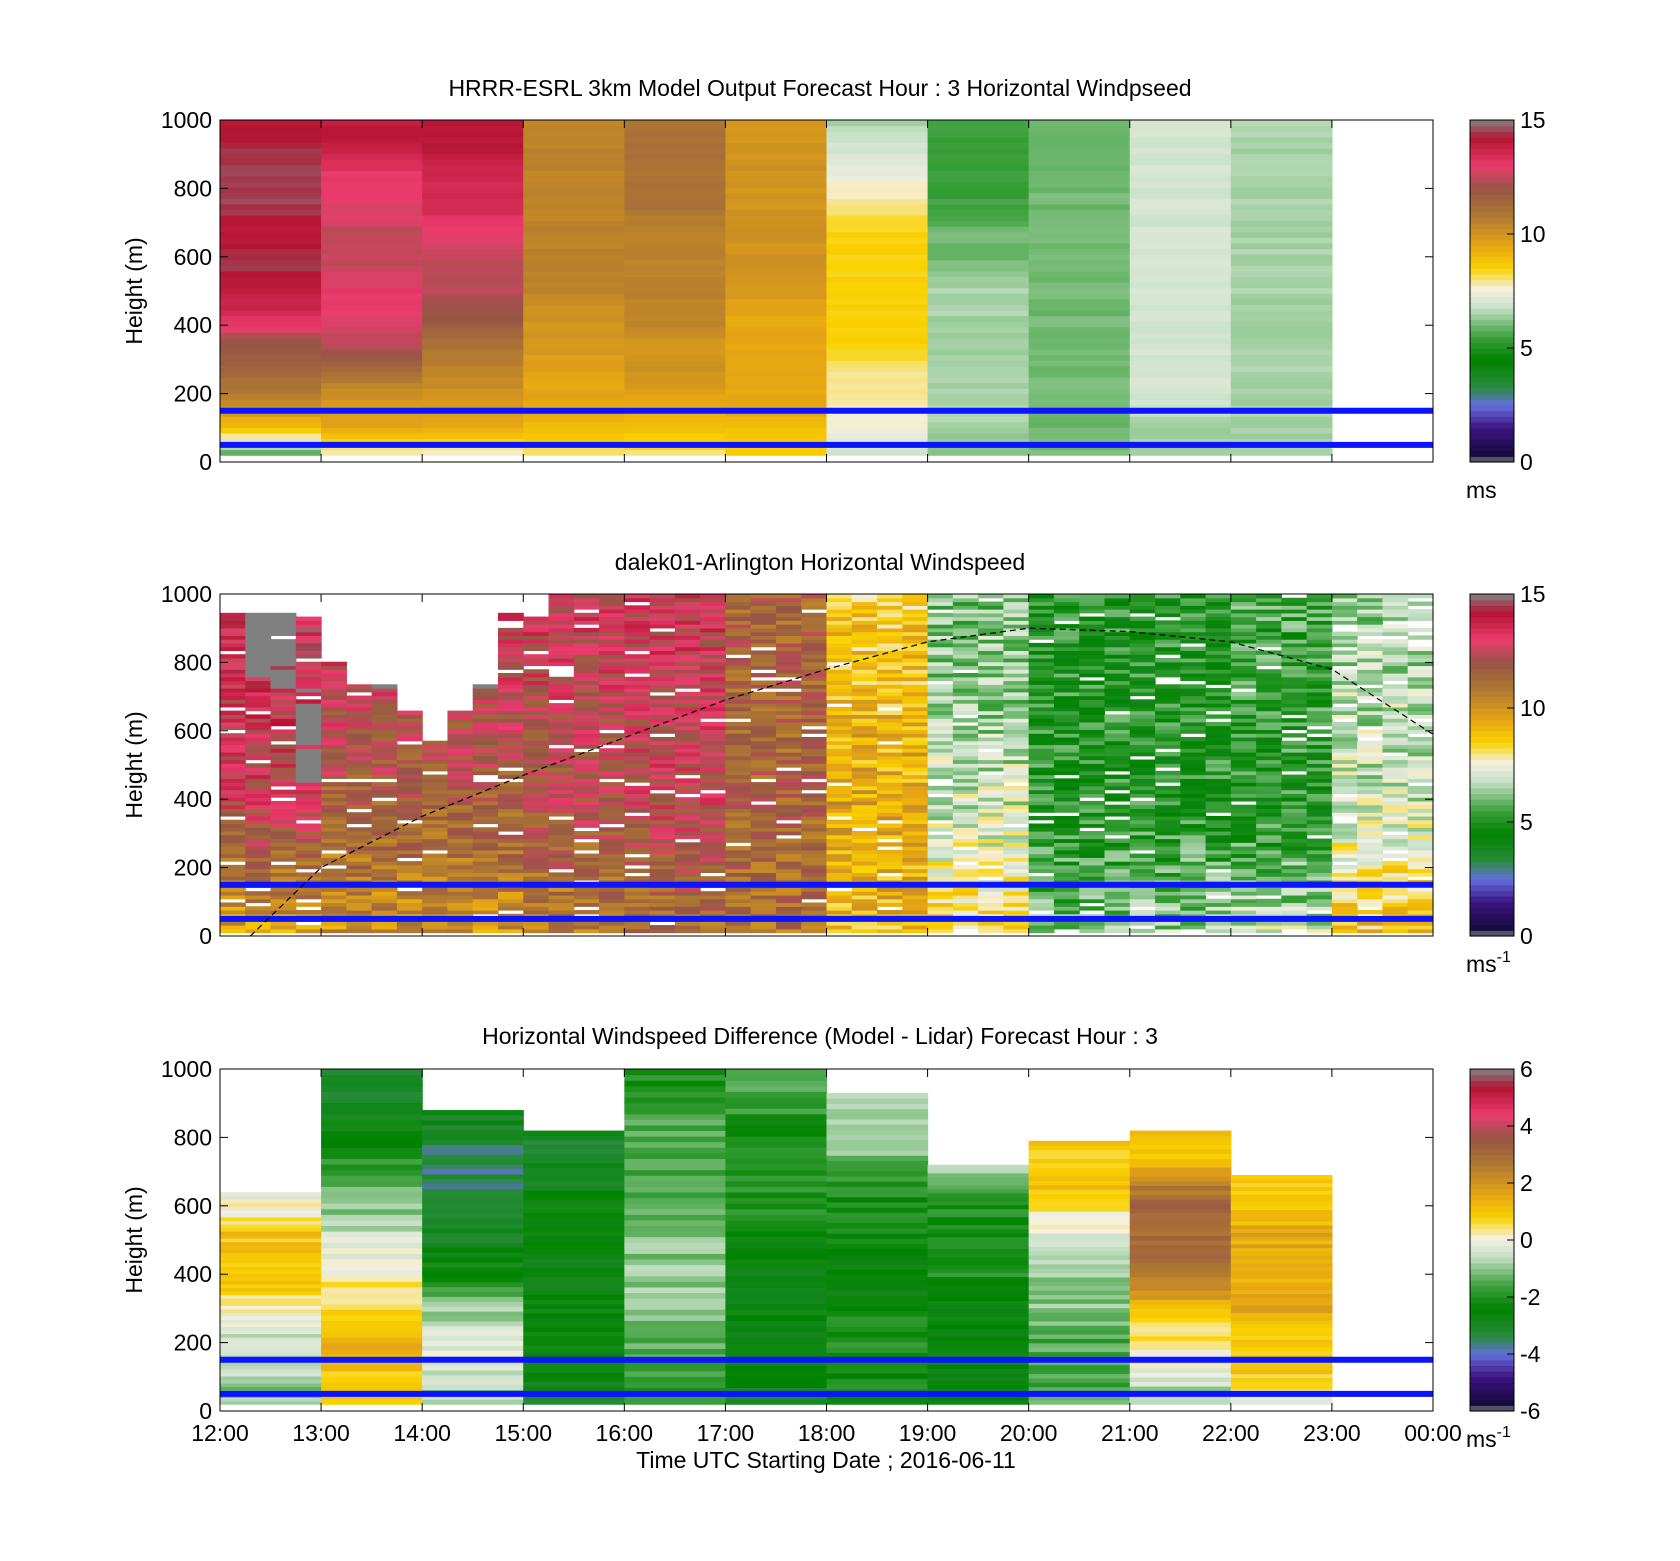  I want to click on colorbar-tick-label: 10, so click(1533, 708).